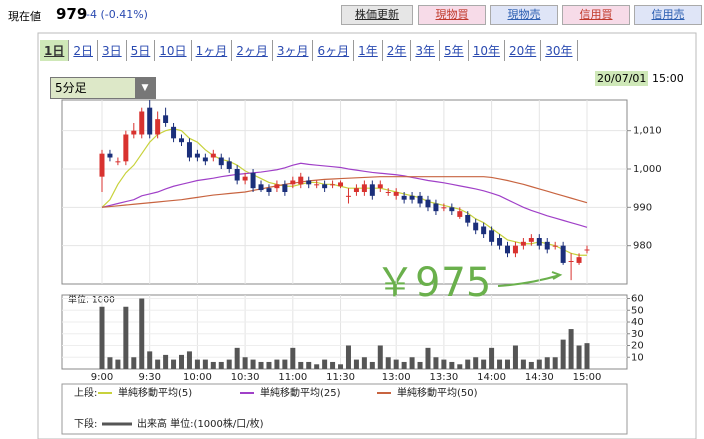 Image resolution: width=704 pixels, height=439 pixels. Describe the element at coordinates (55, 50) in the screenshot. I see `period-tab: 1日` at that location.